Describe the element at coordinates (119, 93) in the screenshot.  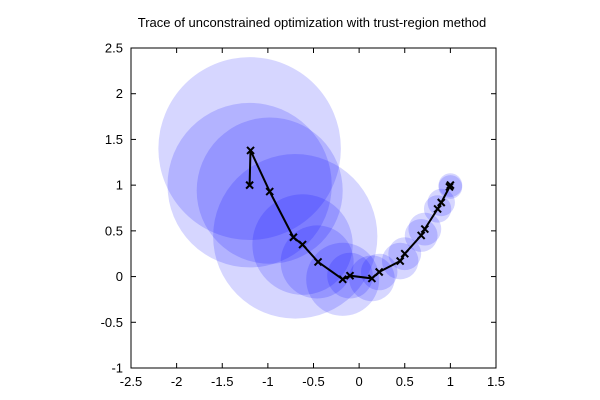
I see `y-tick-label: 2` at that location.